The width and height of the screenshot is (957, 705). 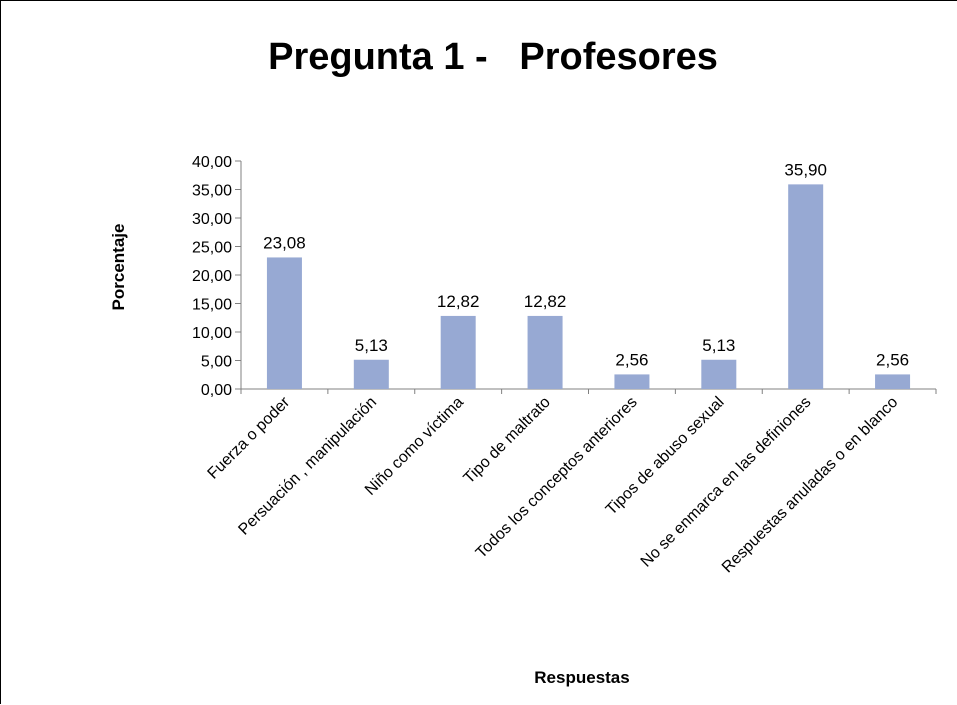 I want to click on y-tick-label: 5,00, so click(x=216, y=362).